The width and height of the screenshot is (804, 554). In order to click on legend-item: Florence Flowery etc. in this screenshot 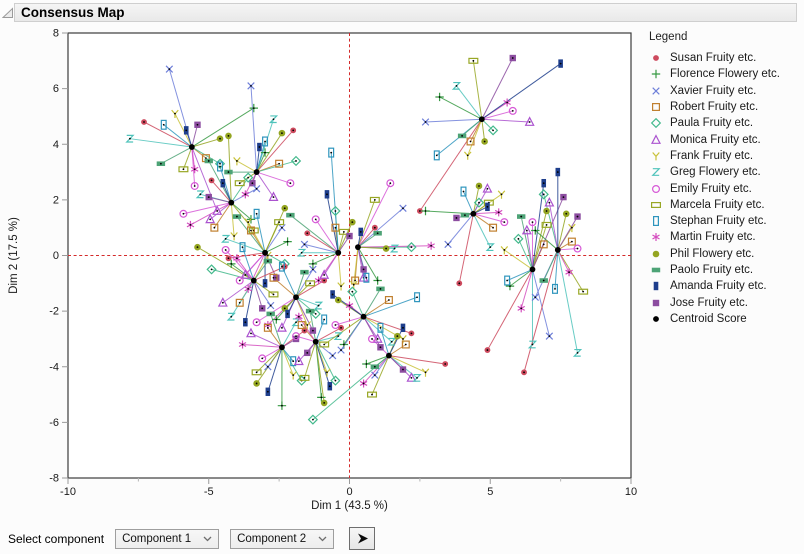, I will do `click(714, 74)`.